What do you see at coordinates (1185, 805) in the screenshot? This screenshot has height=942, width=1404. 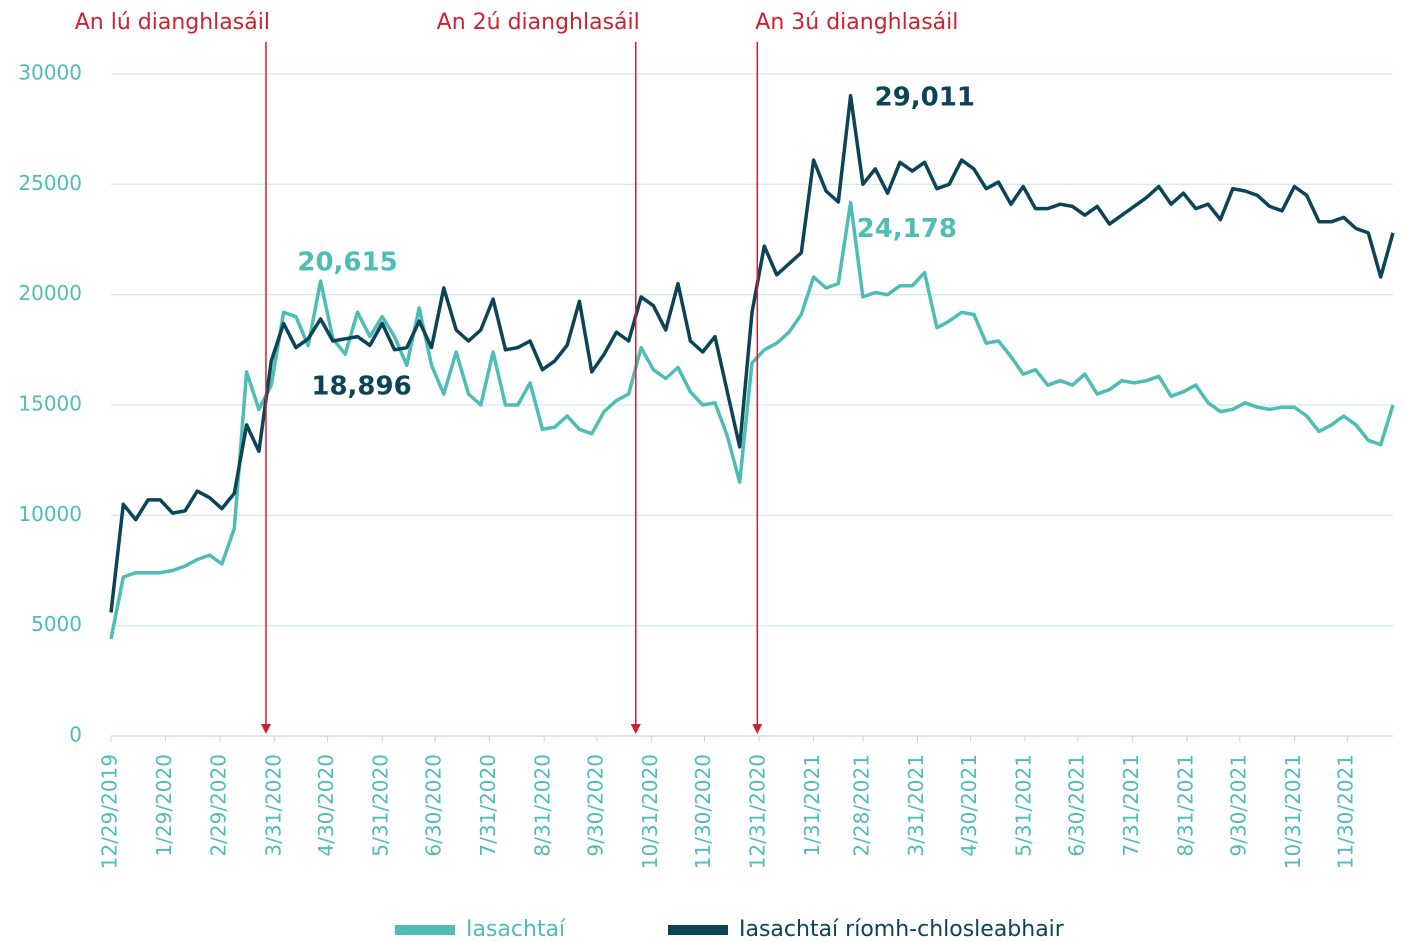 I see `x-tick-label: 8/31/2021` at bounding box center [1185, 805].